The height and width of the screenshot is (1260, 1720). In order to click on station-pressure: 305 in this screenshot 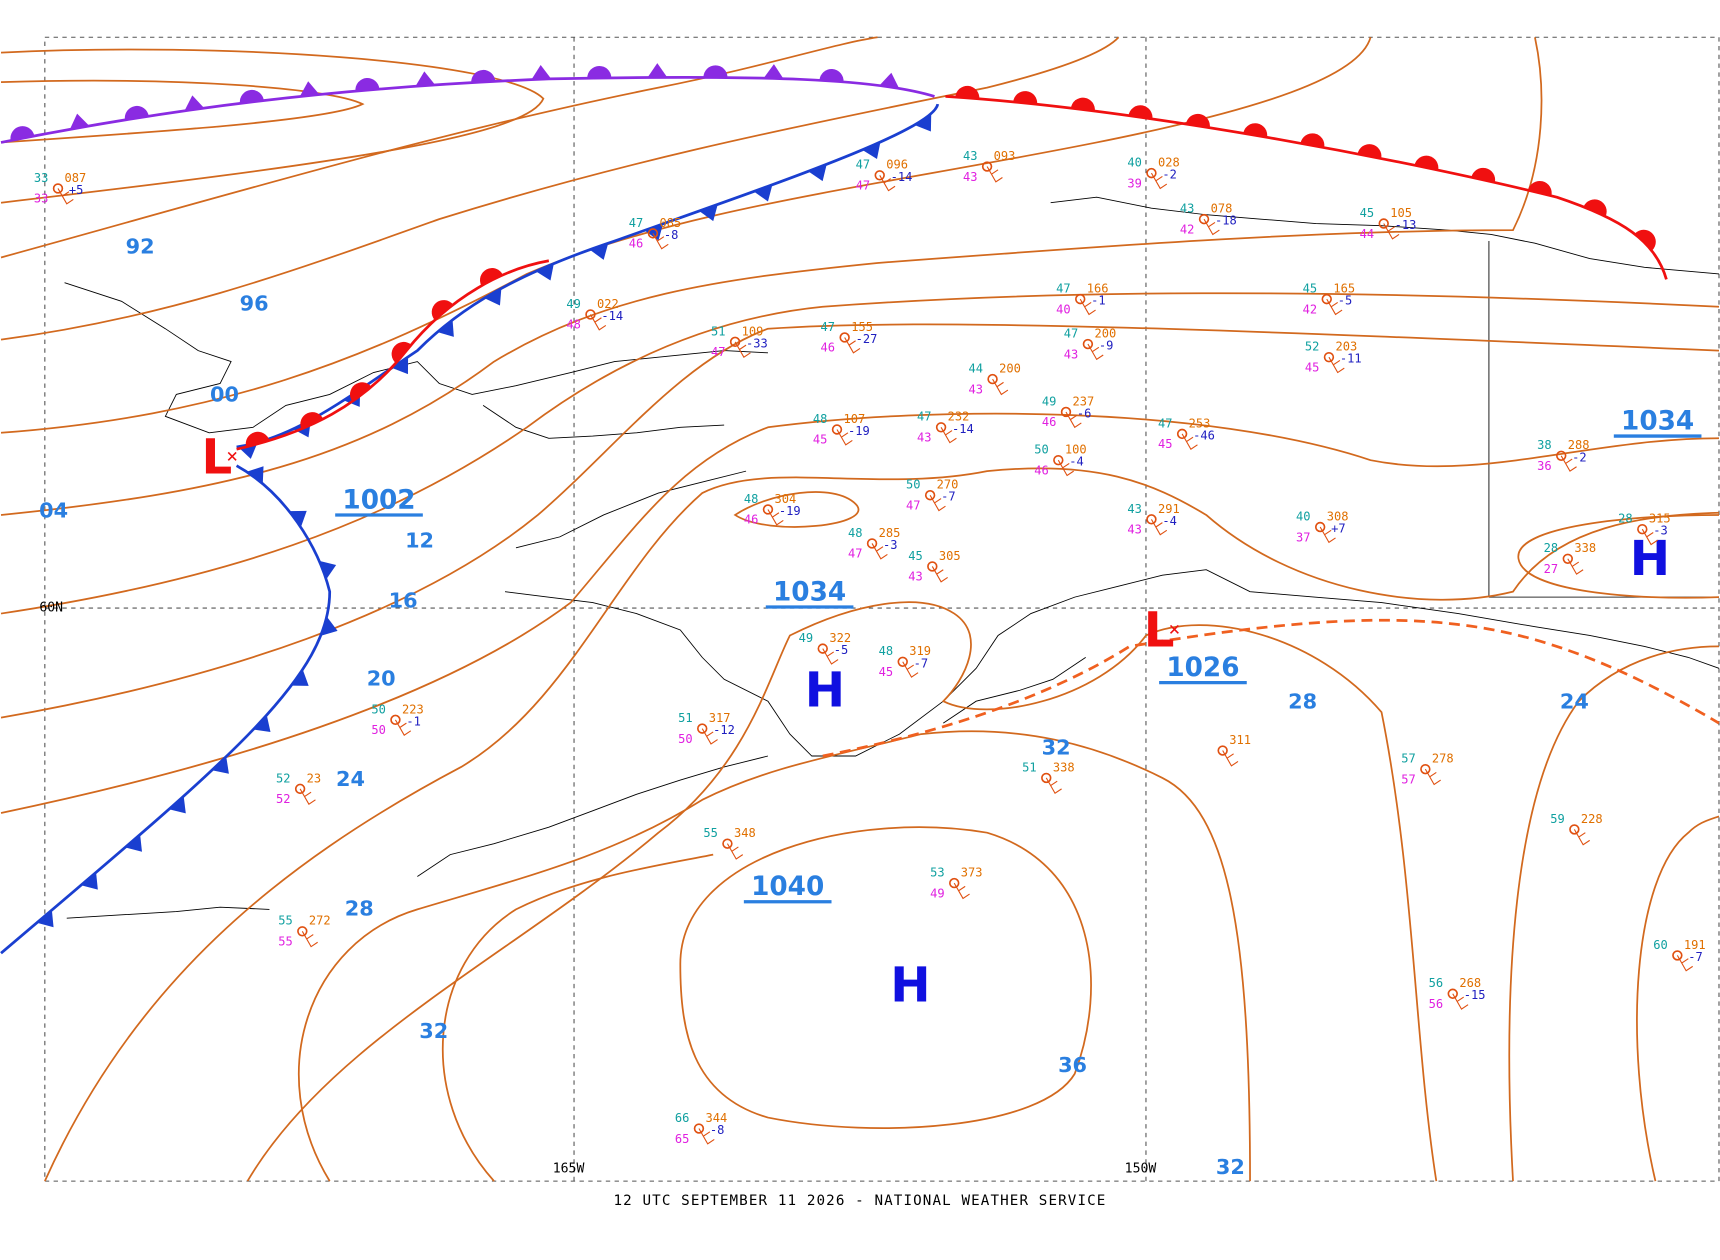, I will do `click(950, 556)`.